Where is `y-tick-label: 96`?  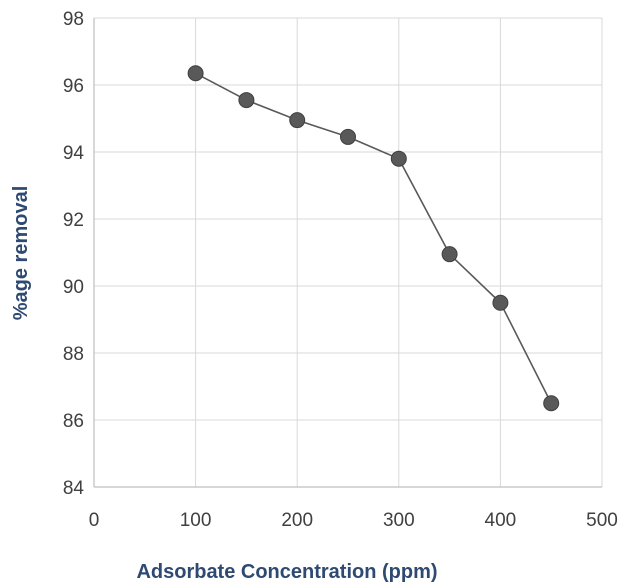
y-tick-label: 96 is located at coordinates (73, 86).